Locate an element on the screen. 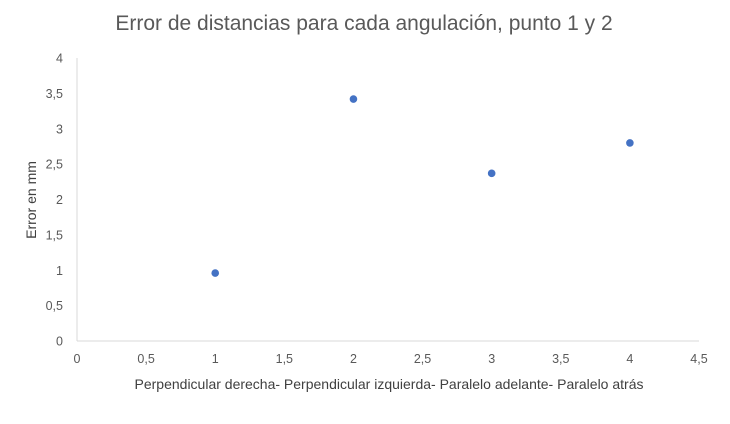 Image resolution: width=730 pixels, height=424 pixels. y-tick-label: 2 is located at coordinates (59, 200).